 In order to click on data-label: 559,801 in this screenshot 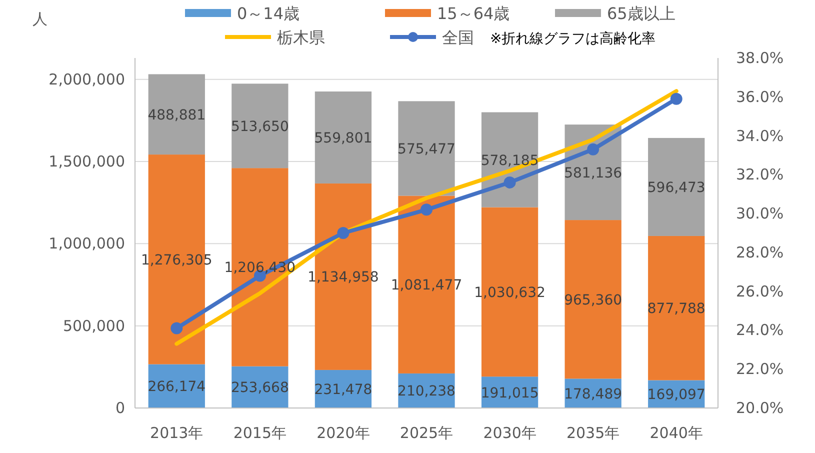, I will do `click(343, 138)`.